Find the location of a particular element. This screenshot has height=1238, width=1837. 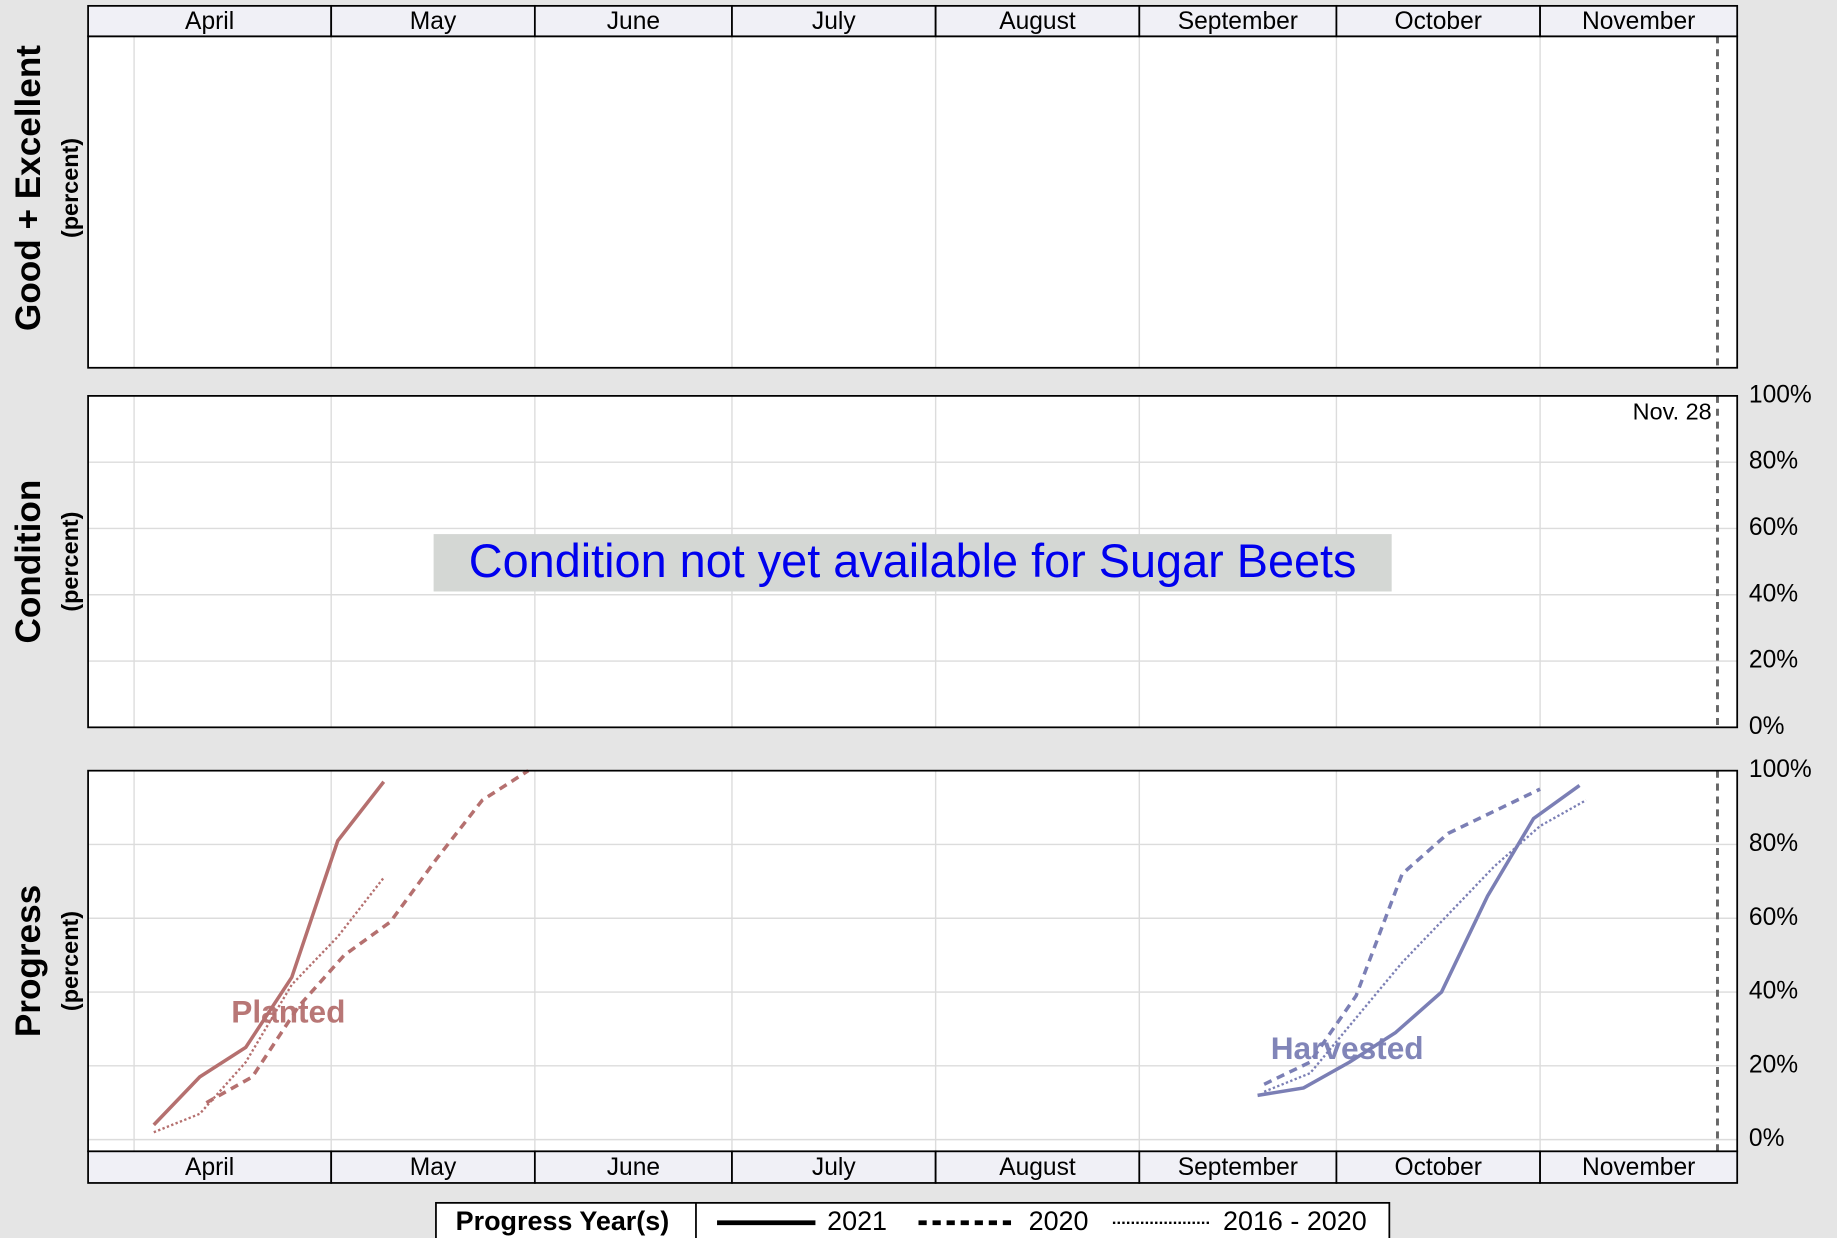

legend-box is located at coordinates (913, 1219).